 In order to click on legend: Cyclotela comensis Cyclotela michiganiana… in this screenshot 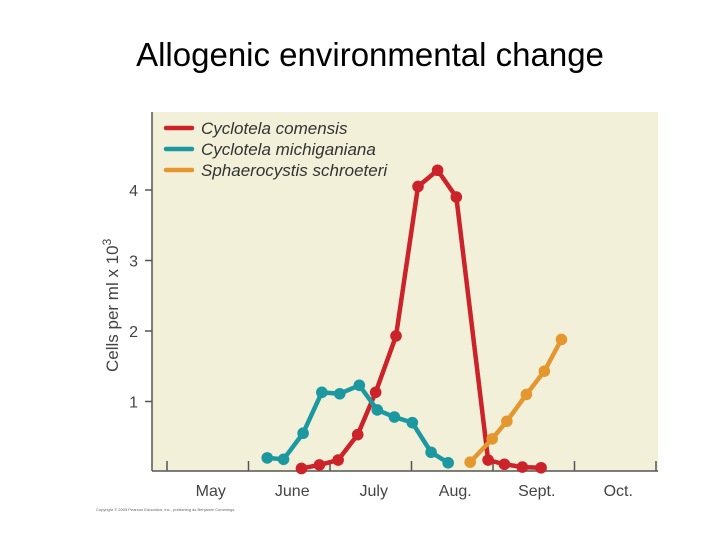, I will do `click(275, 149)`.